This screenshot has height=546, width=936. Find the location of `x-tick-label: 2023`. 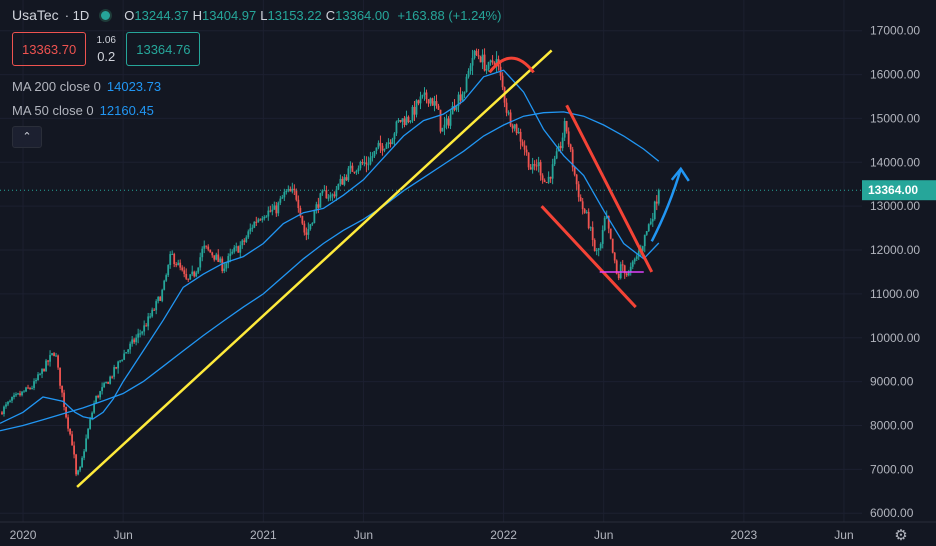

x-tick-label: 2023 is located at coordinates (744, 535).